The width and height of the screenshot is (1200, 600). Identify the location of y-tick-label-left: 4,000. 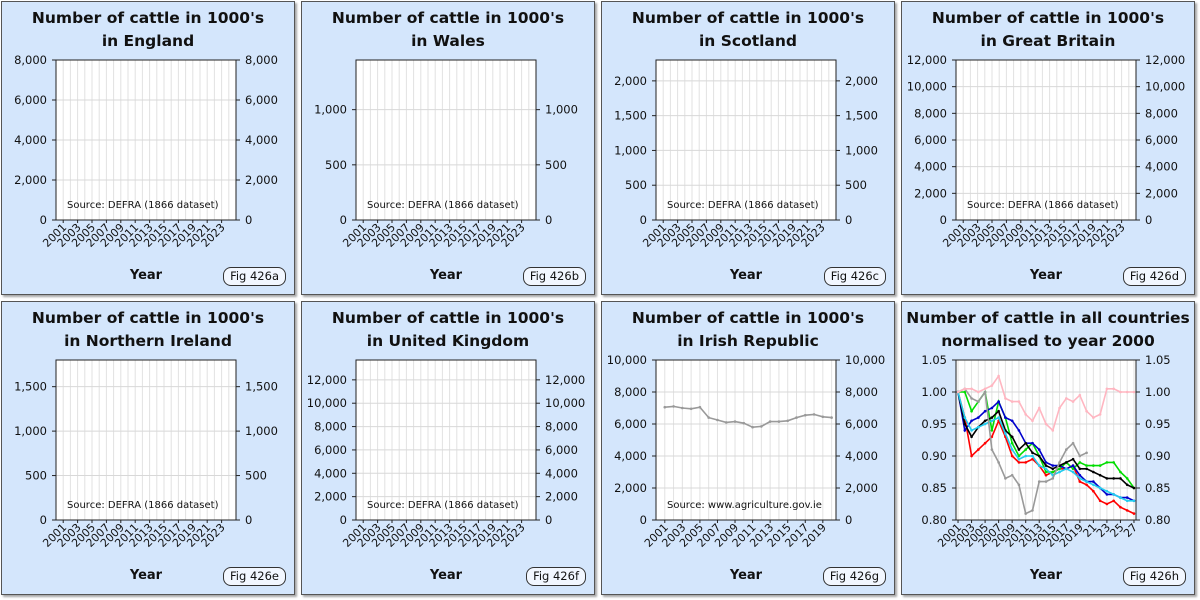
(630, 456).